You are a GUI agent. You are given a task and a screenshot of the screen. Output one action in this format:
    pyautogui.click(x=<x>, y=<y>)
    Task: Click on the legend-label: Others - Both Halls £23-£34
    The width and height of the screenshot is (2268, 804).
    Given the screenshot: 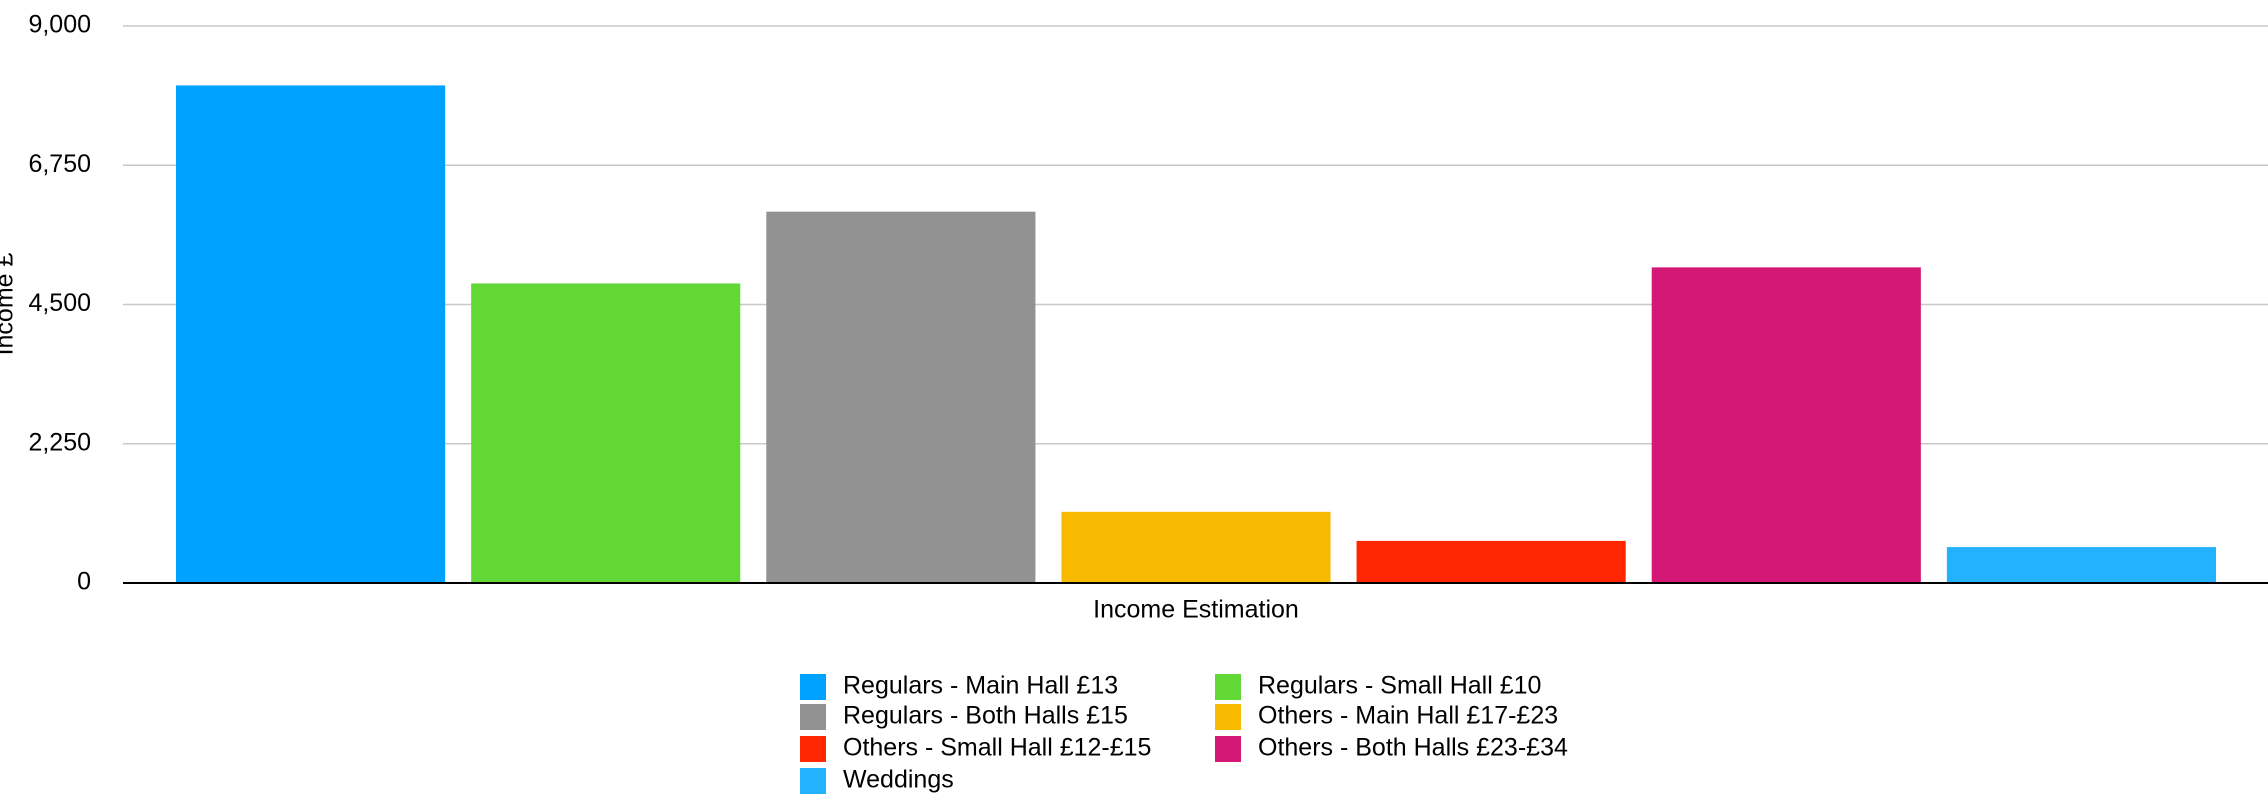 What is the action you would take?
    pyautogui.click(x=1413, y=748)
    